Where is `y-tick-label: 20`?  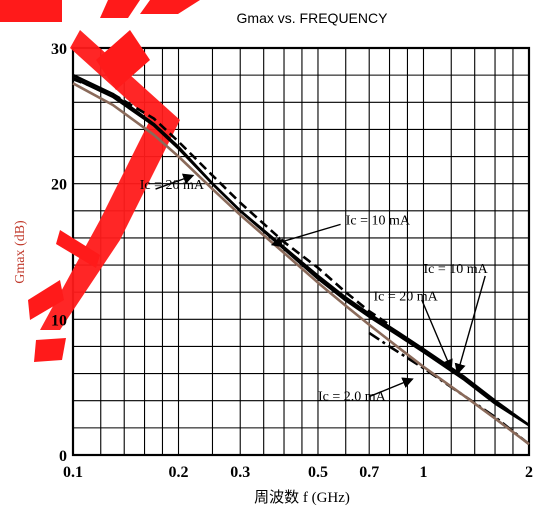
y-tick-label: 20 is located at coordinates (59, 185).